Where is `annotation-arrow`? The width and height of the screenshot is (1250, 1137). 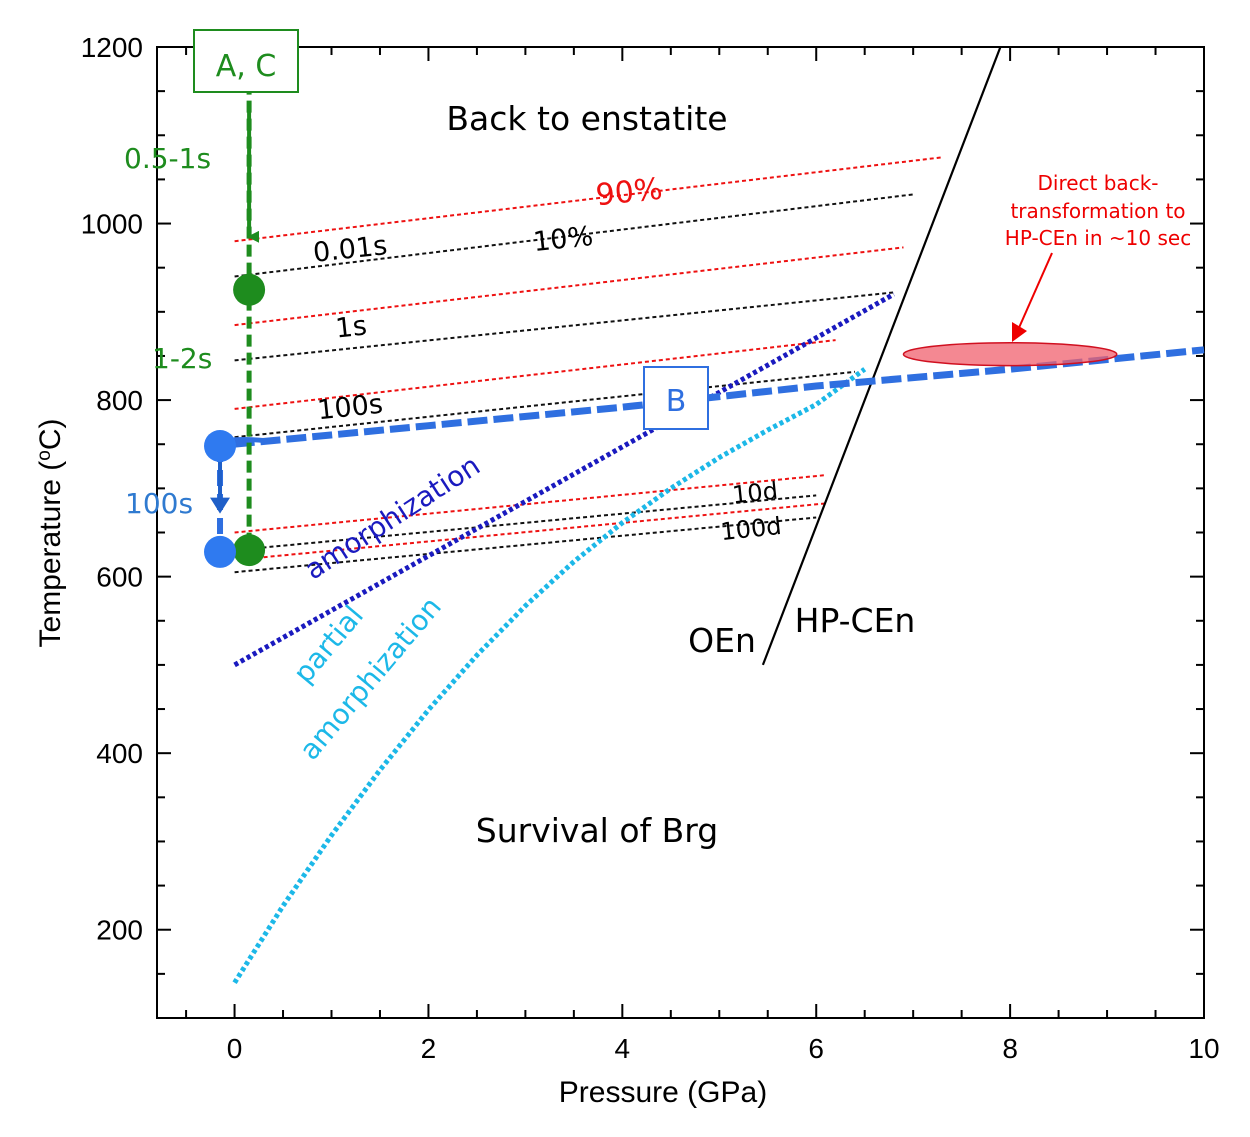 annotation-arrow is located at coordinates (1035, 291).